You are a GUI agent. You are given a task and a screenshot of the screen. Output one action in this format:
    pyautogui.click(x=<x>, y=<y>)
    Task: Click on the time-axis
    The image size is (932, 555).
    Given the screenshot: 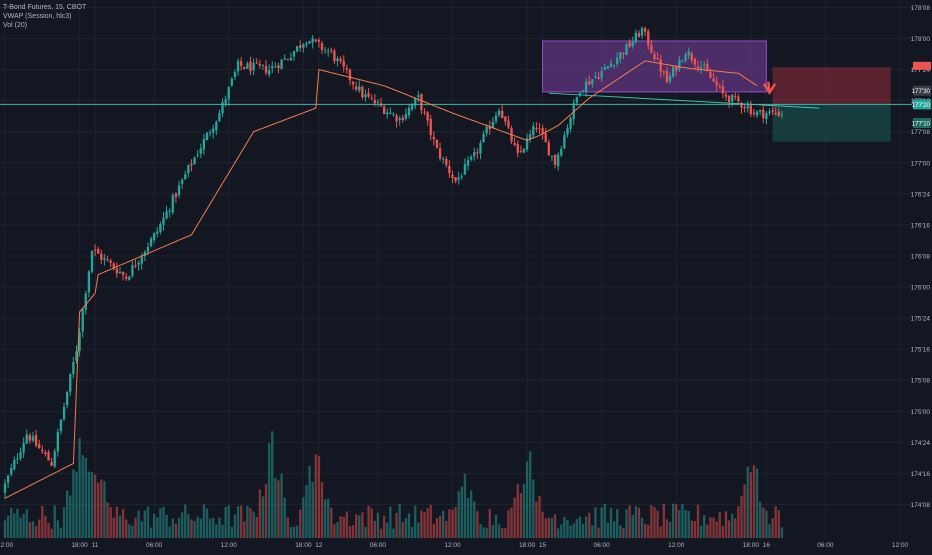 What is the action you would take?
    pyautogui.click(x=466, y=544)
    